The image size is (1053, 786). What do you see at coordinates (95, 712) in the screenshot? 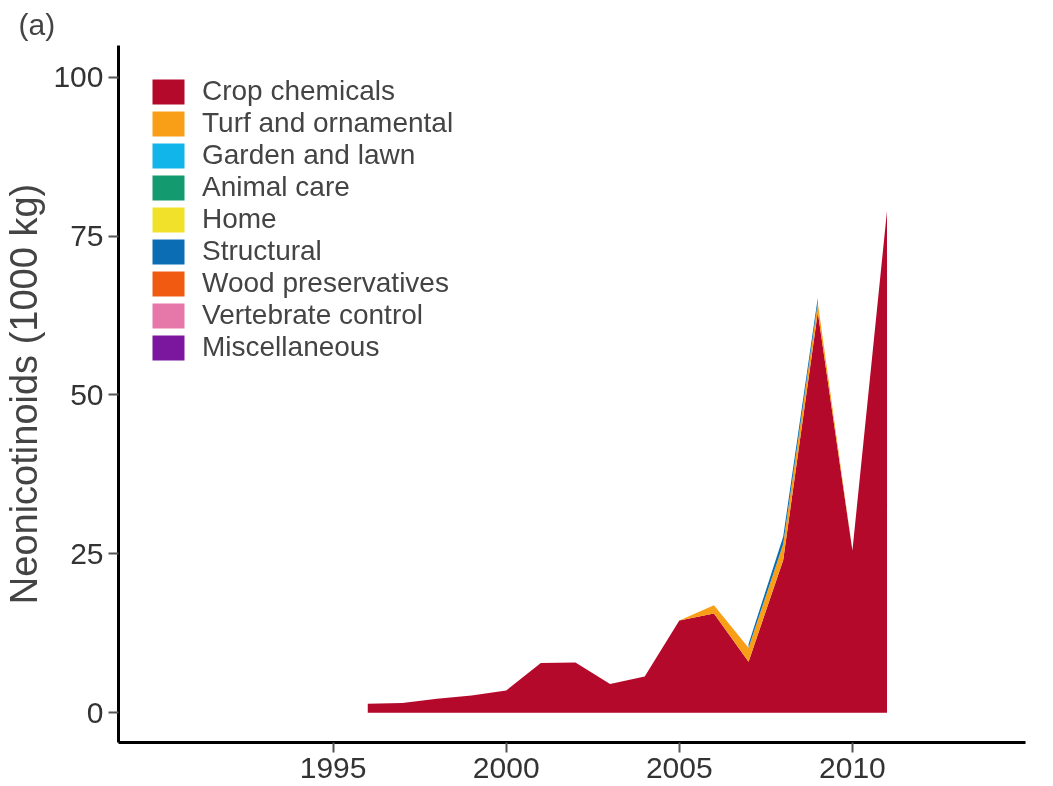
I see `y-tick-label: 0` at bounding box center [95, 712].